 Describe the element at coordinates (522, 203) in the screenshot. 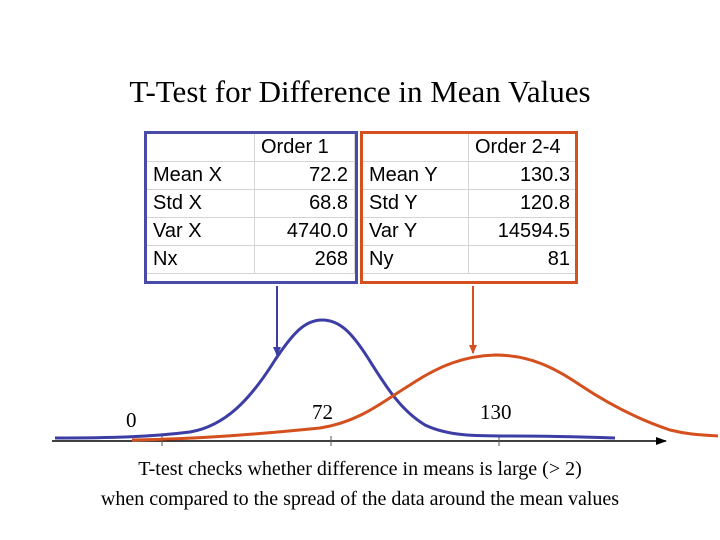

I see `std-y-value: 120.8` at that location.